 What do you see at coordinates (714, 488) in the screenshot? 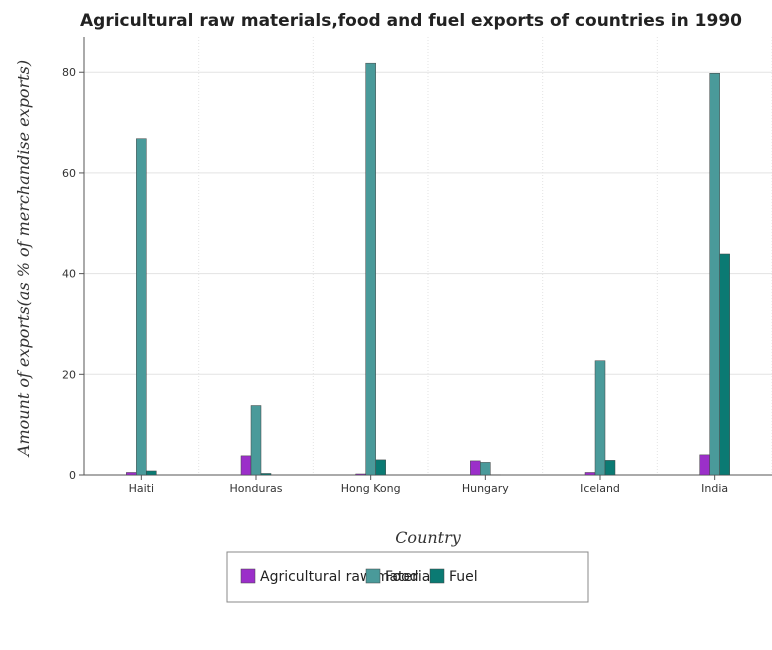
I see `x-tick-label: India` at bounding box center [714, 488].